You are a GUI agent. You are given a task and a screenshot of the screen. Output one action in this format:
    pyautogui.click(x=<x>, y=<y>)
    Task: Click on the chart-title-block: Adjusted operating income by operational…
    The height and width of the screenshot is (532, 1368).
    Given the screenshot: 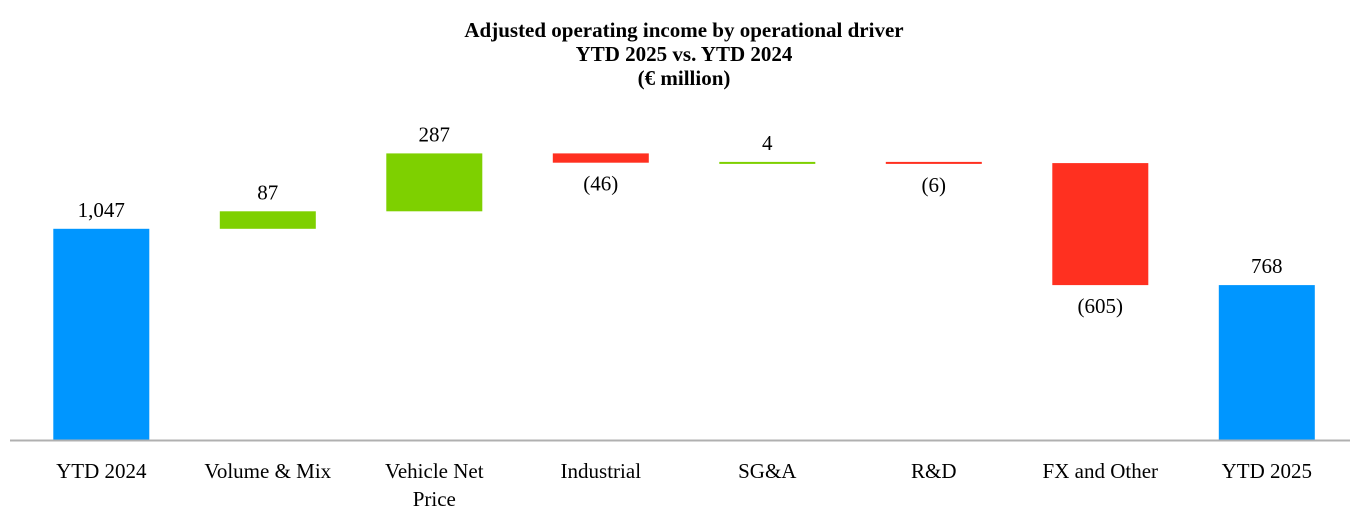 What is the action you would take?
    pyautogui.click(x=684, y=54)
    